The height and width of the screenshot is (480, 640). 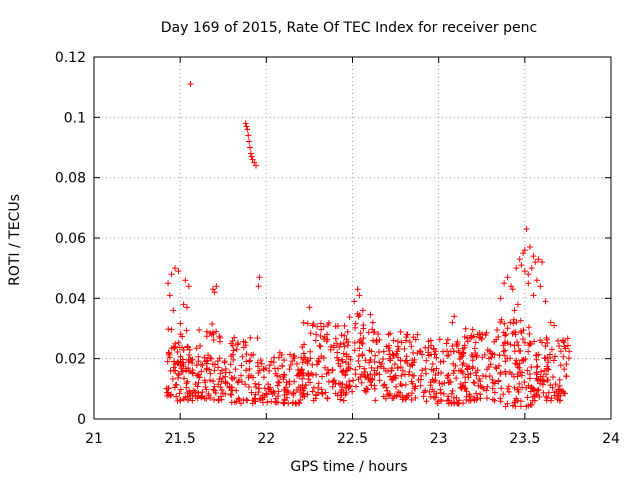 I want to click on x-tick-label: 21.5, so click(x=180, y=439).